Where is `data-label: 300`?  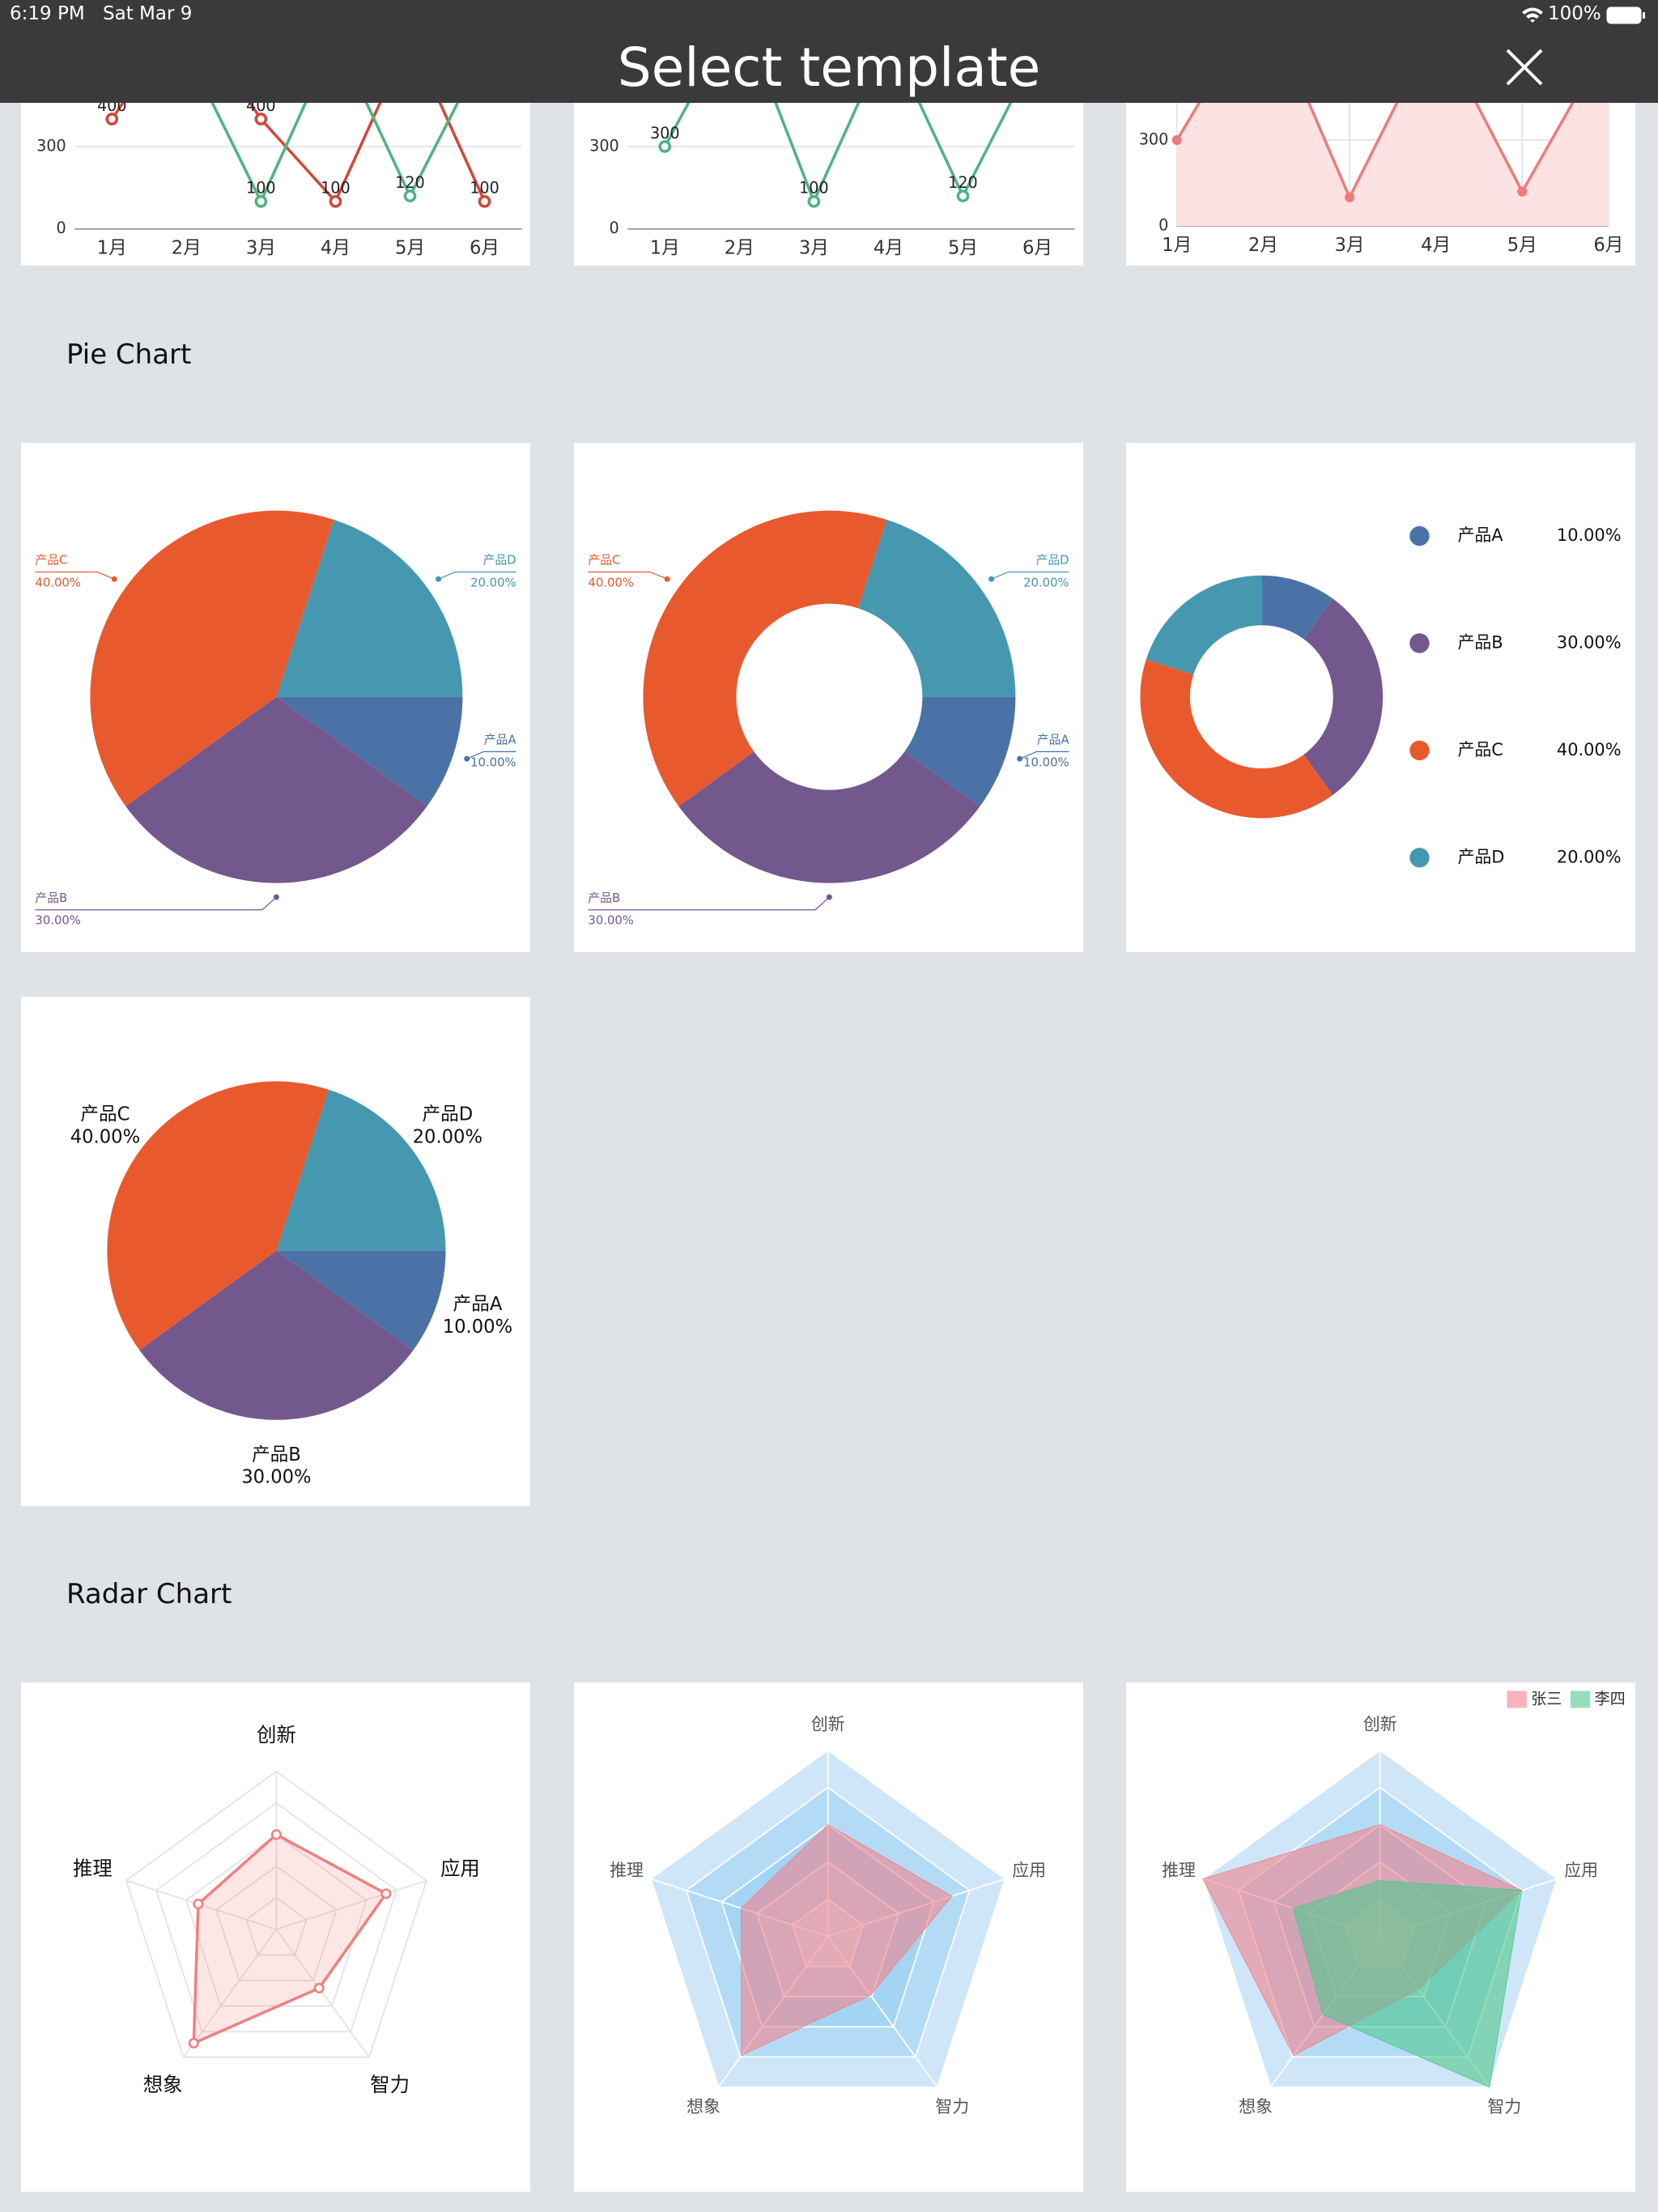 data-label: 300 is located at coordinates (665, 134).